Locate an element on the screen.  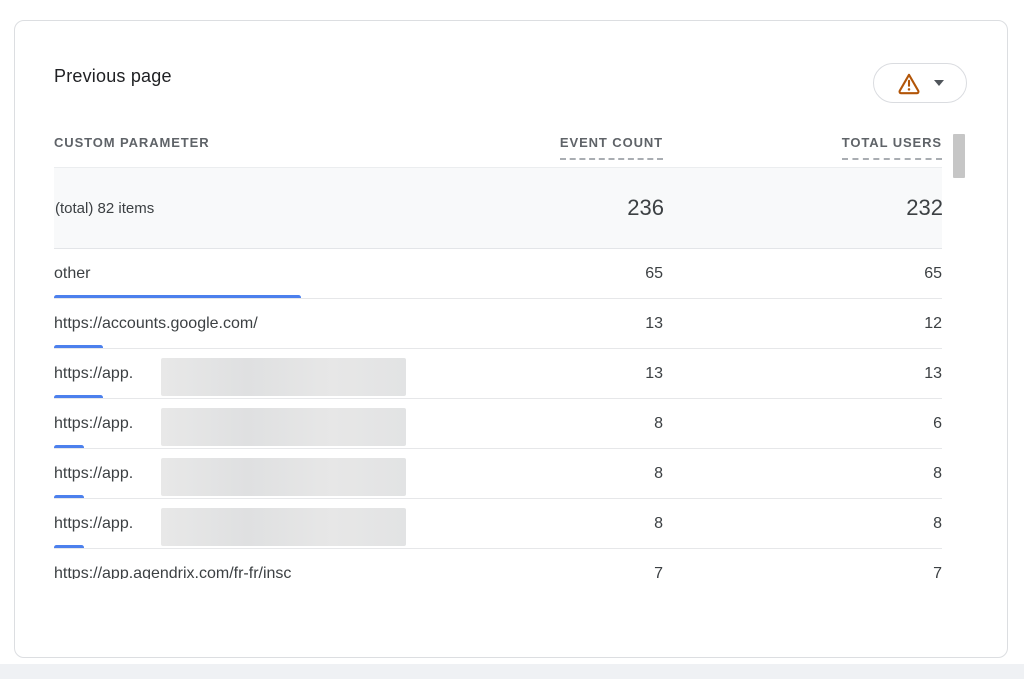
card-title: Previous page is located at coordinates (113, 76).